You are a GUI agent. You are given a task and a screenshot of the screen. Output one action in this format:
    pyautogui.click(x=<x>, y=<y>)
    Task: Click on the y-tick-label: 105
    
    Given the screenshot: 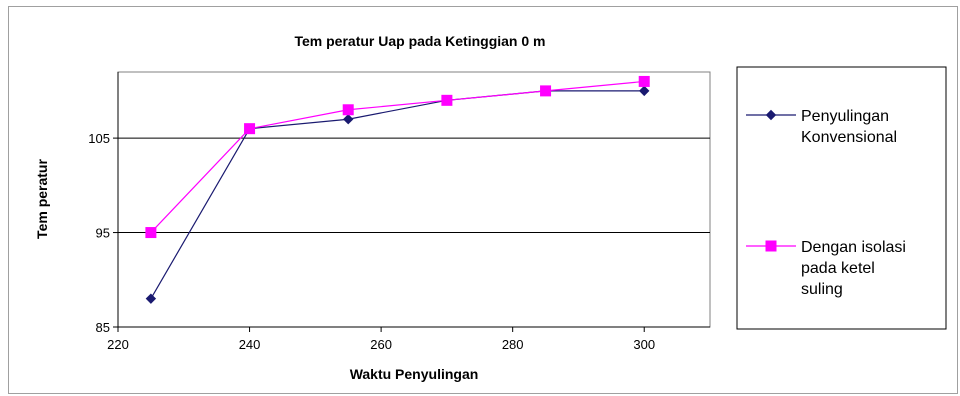 What is the action you would take?
    pyautogui.click(x=99, y=138)
    